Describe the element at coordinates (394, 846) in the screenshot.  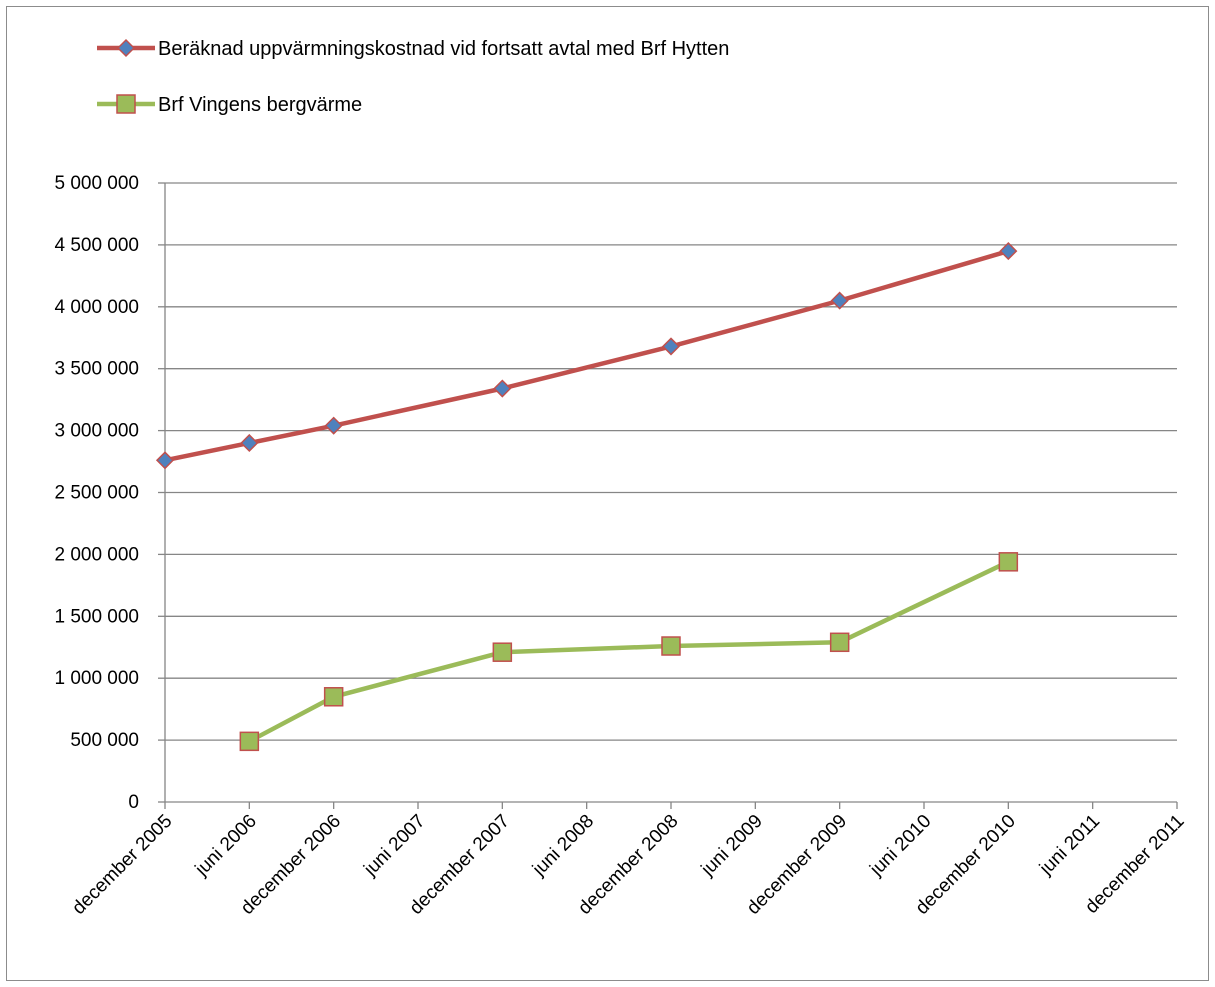
I see `x-tick-label: juni 2007` at that location.